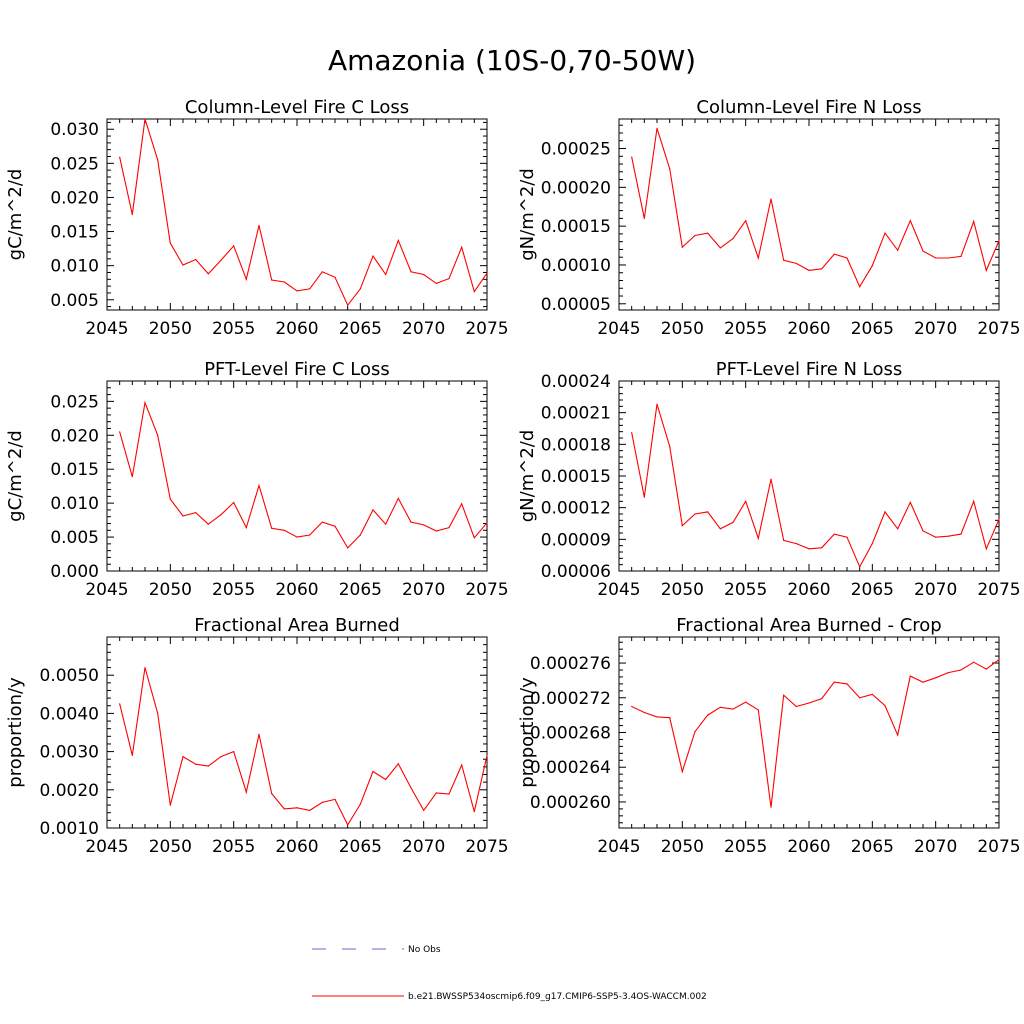 The width and height of the screenshot is (1024, 1024). Describe the element at coordinates (423, 590) in the screenshot. I see `x-tick-label: 2070` at that location.